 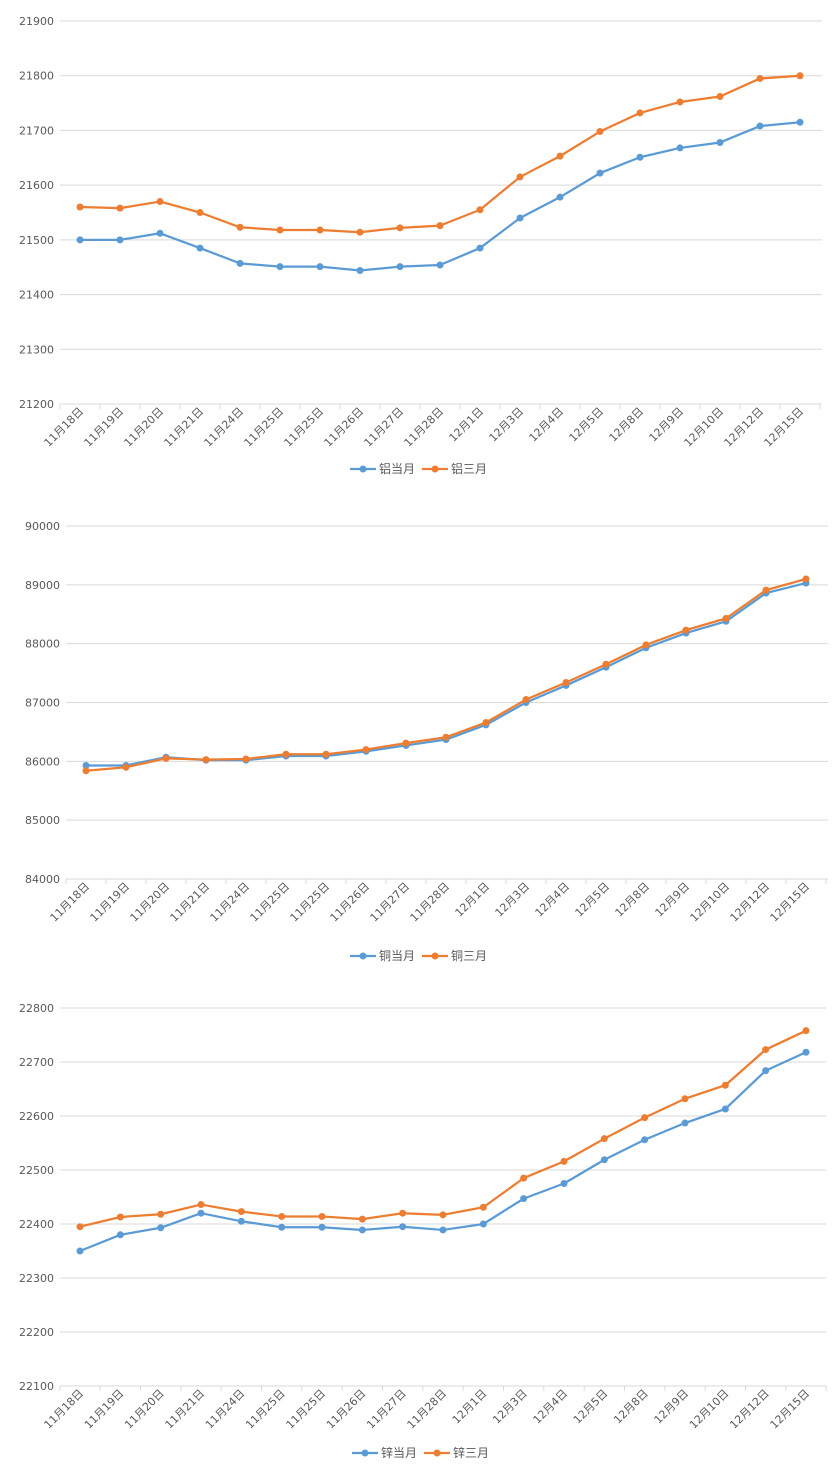 I want to click on aluminum-x-tick-label: 11月26日, so click(x=344, y=427).